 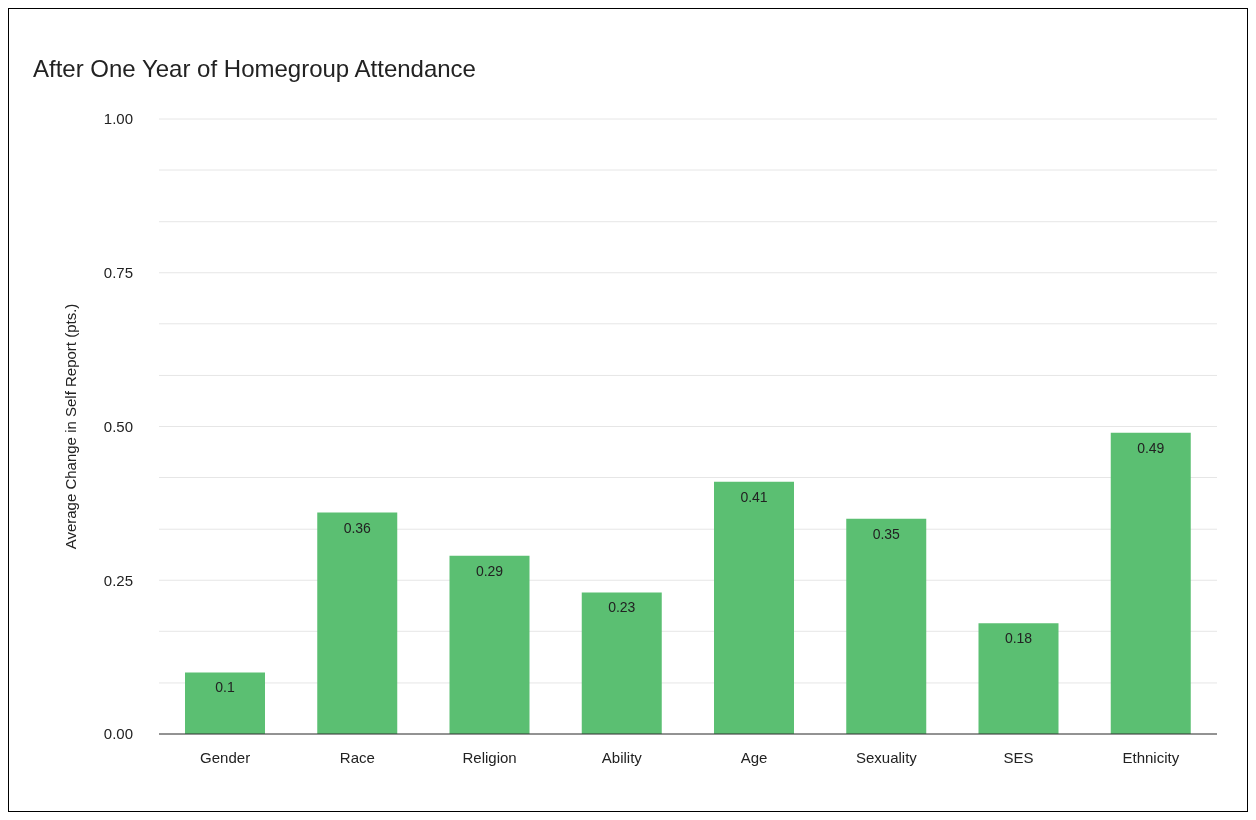 What do you see at coordinates (1151, 757) in the screenshot?
I see `x-tick-label: Ethnicity` at bounding box center [1151, 757].